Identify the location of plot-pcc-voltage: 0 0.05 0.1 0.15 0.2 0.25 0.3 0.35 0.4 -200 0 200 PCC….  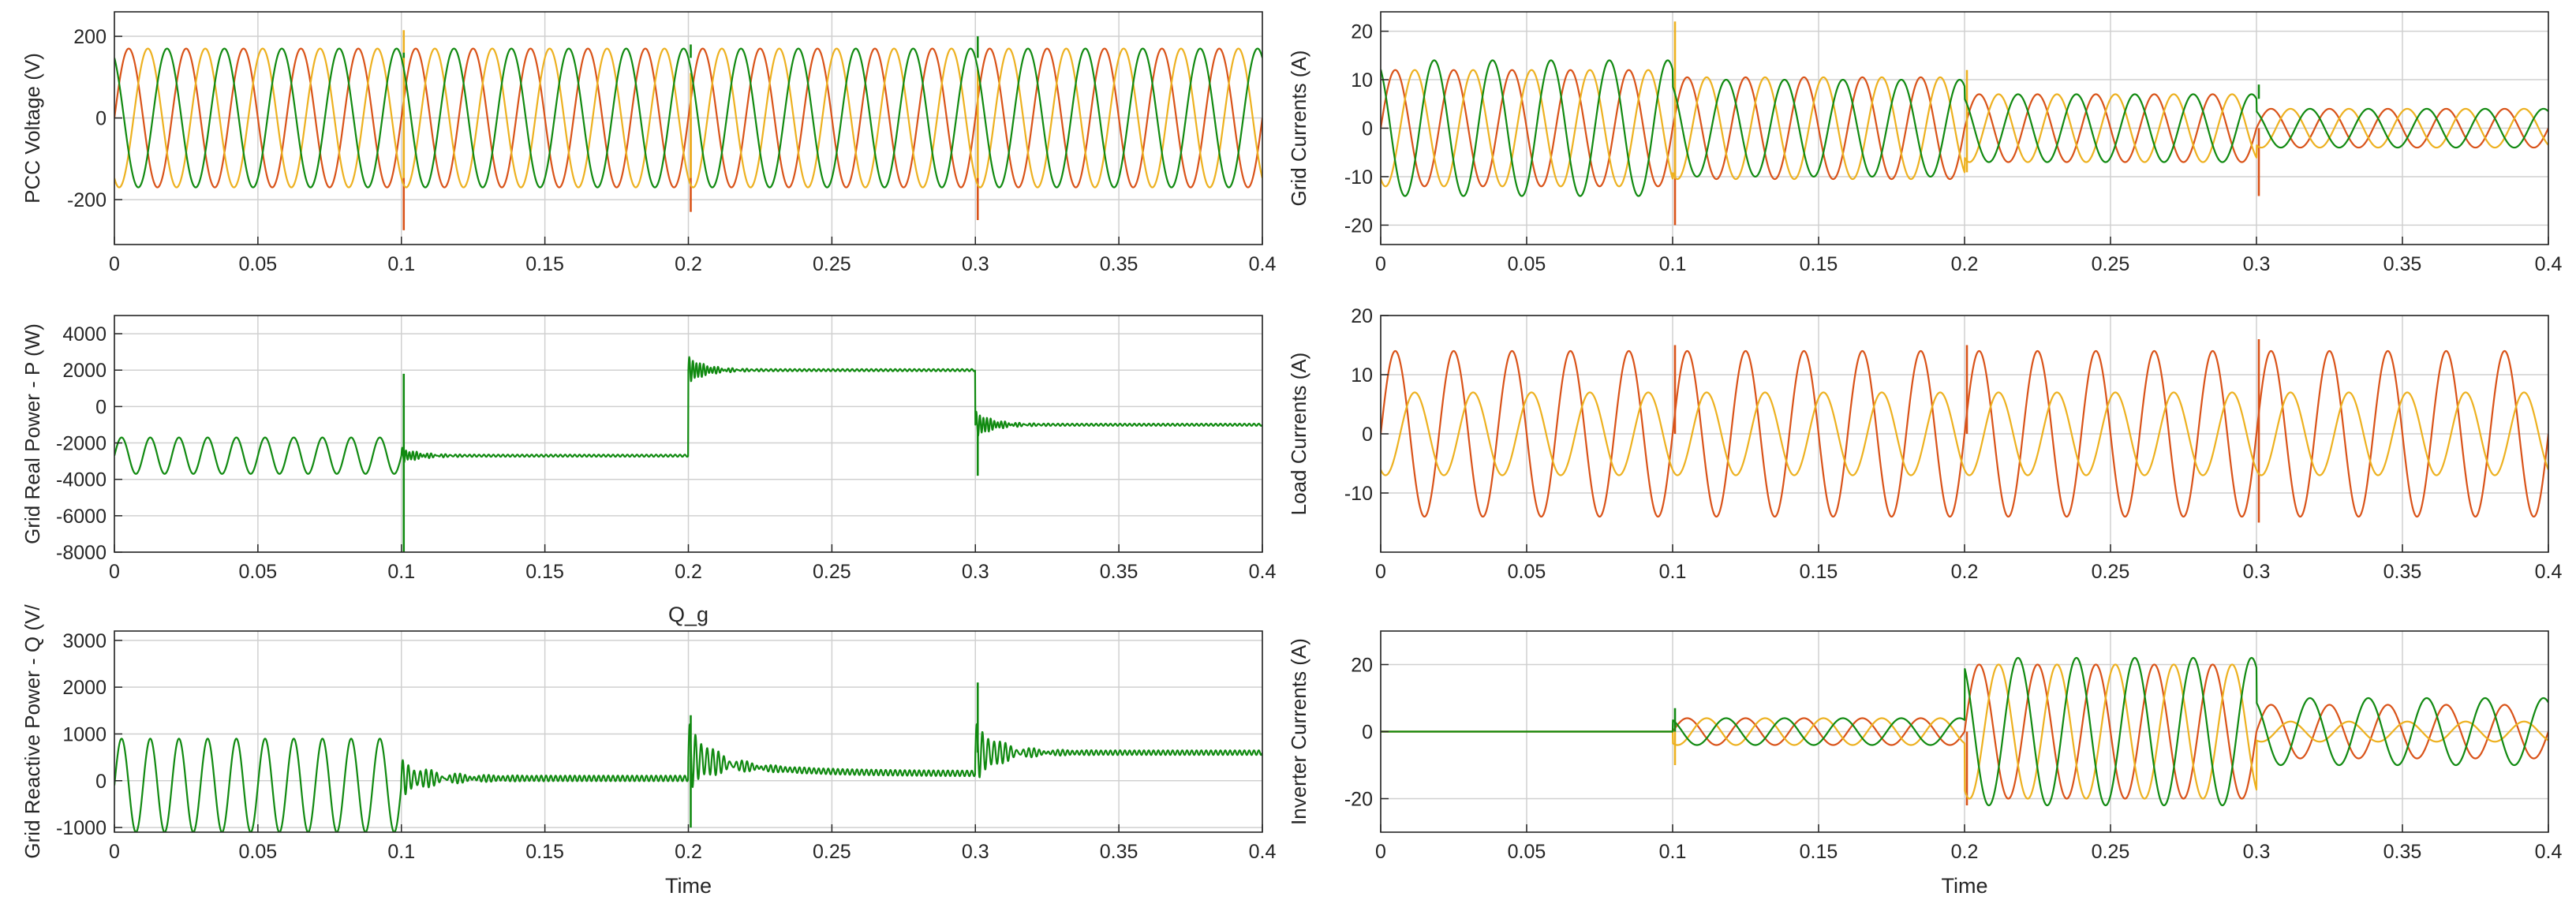
(649, 143).